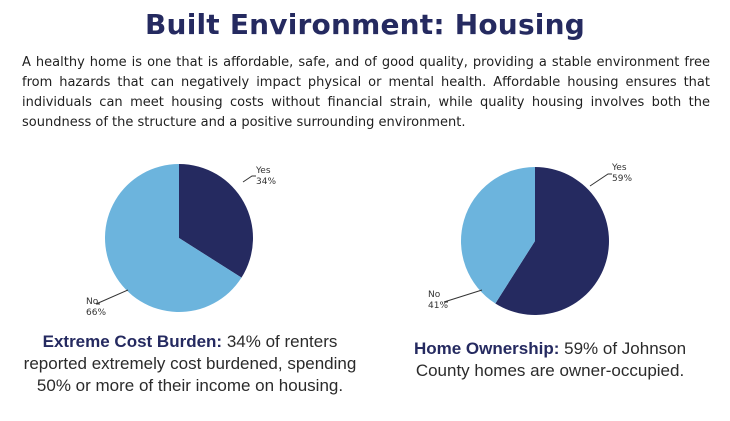  I want to click on cost-burden-value-label-no: 66%, so click(96, 313).